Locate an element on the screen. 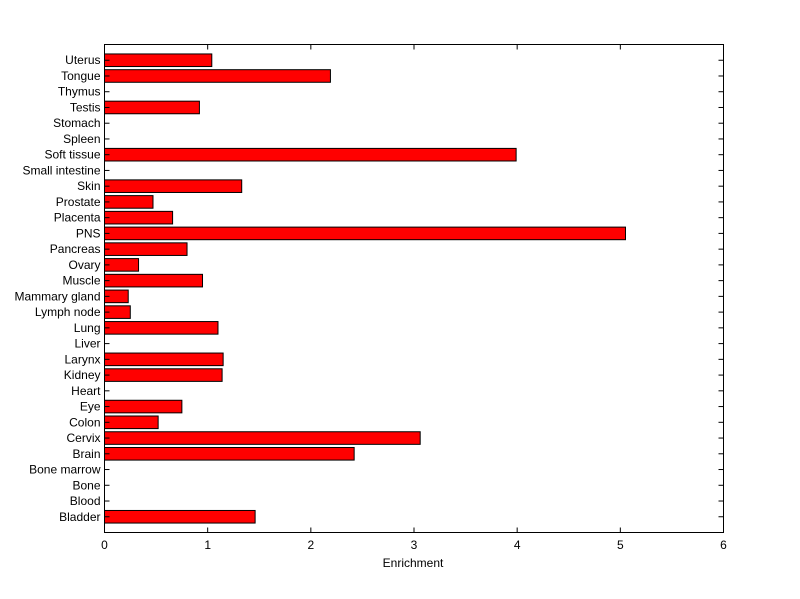 Image resolution: width=800 pixels, height=599 pixels. y-tick-label: Blood is located at coordinates (85, 501).